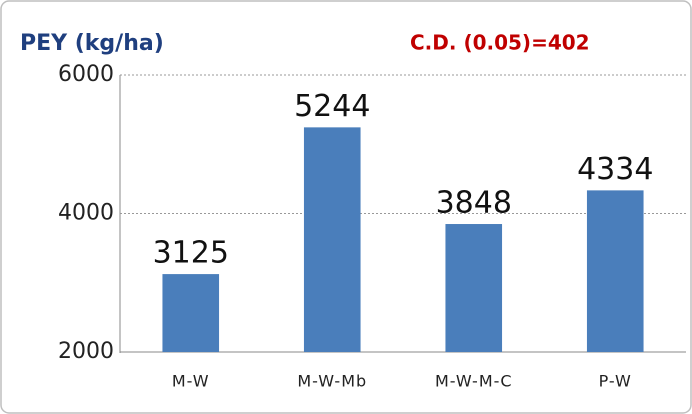 The width and height of the screenshot is (692, 414). I want to click on data-label: 3848, so click(474, 203).